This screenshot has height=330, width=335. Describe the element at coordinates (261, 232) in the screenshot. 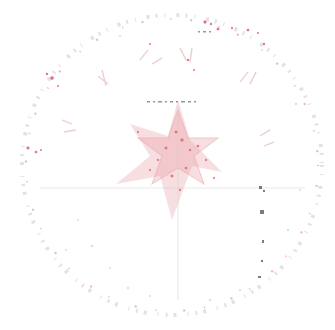

I see `seal-dark-specks` at that location.